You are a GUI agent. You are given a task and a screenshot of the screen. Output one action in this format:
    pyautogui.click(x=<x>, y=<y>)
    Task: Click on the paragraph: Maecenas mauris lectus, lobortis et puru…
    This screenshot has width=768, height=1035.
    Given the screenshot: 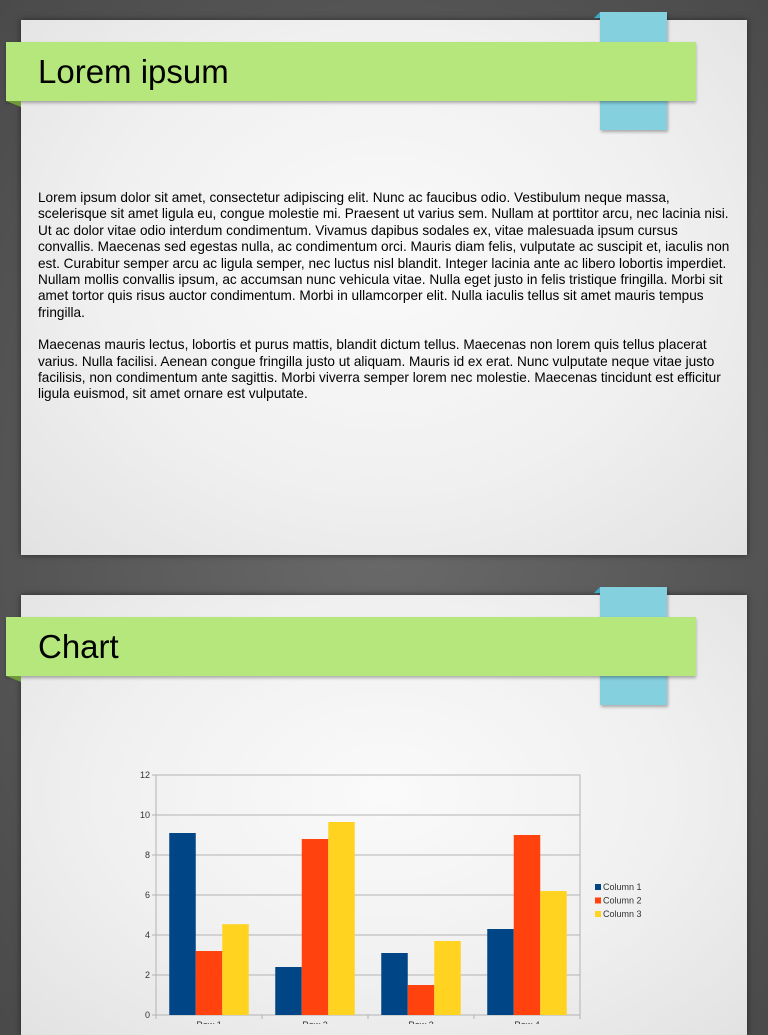 What is the action you would take?
    pyautogui.click(x=379, y=369)
    